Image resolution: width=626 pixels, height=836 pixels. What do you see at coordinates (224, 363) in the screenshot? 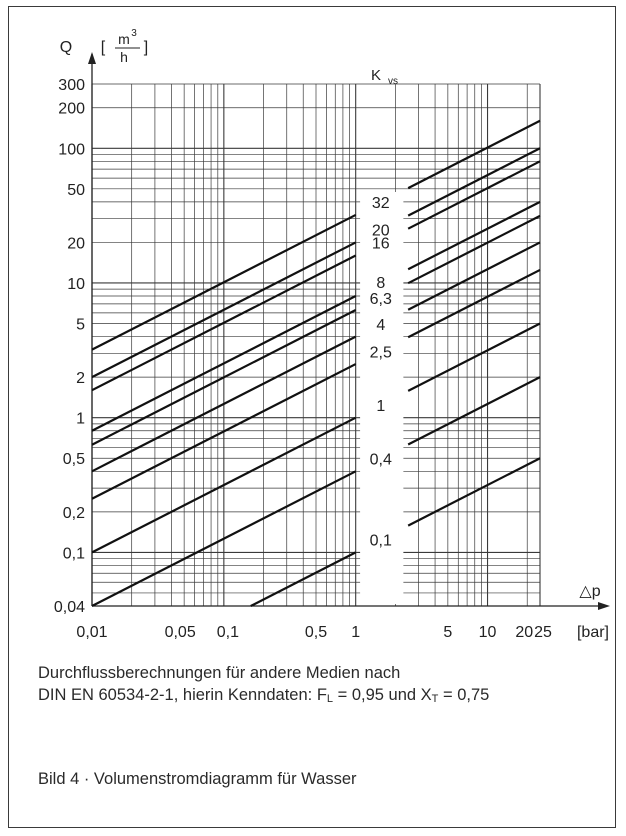
I see `kvs-line-3-left` at bounding box center [224, 363].